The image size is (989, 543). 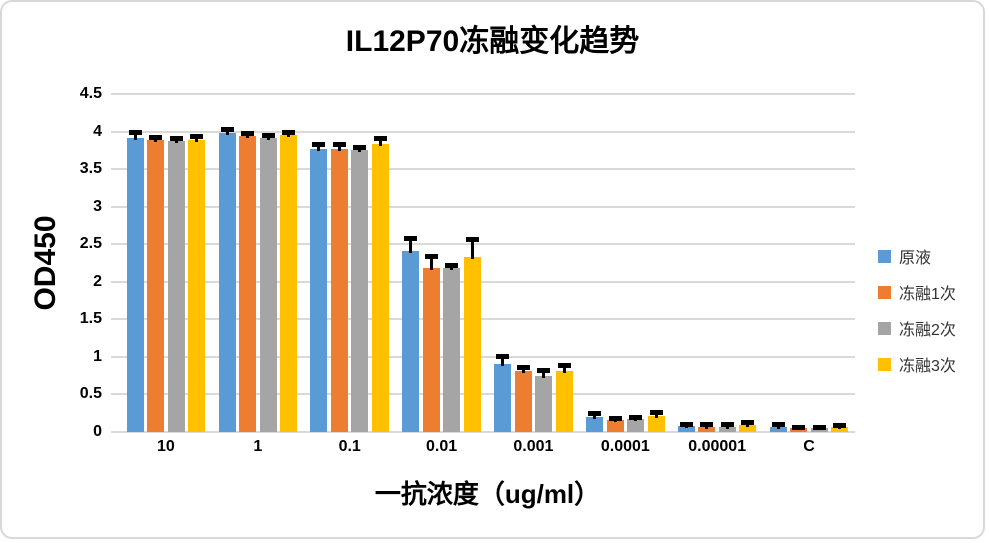 I want to click on y-tick-label: 3.5, so click(x=90, y=169).